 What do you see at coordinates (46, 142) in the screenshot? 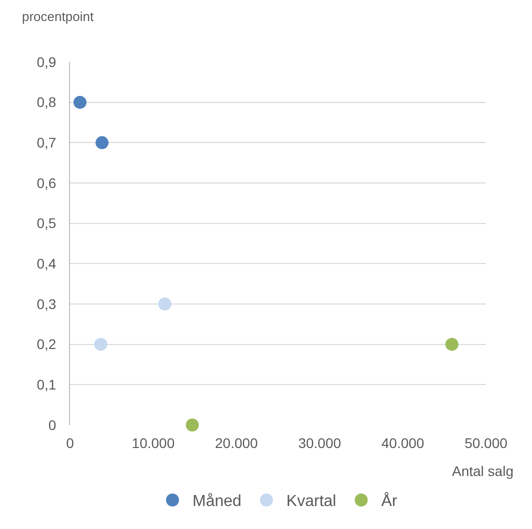
I see `y-tick-label: 0,7` at bounding box center [46, 142].